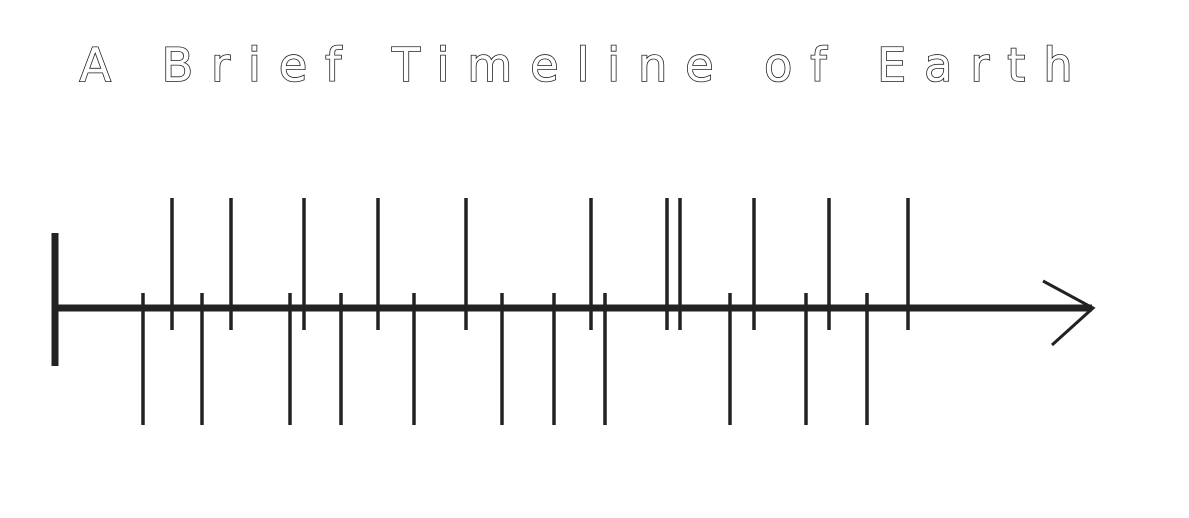 This screenshot has width=1189, height=518. What do you see at coordinates (1069, 313) in the screenshot?
I see `timeline-arrowhead` at bounding box center [1069, 313].